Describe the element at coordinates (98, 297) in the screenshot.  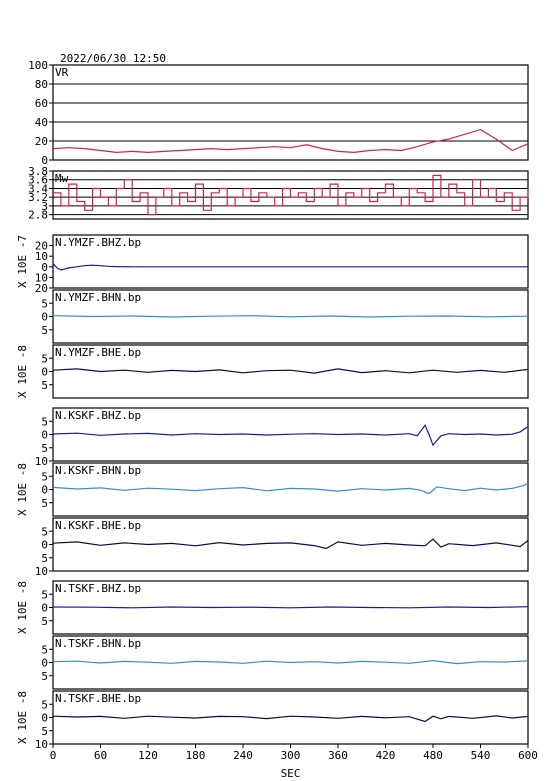
I see `panel-title: N.YMZF.BHN.bp` at that location.